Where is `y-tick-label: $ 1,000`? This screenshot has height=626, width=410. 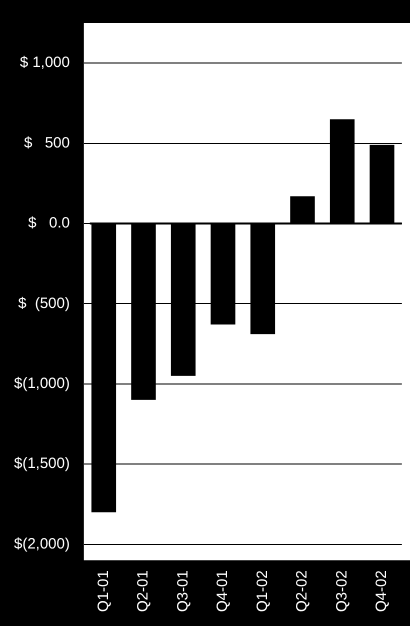
y-tick-label: $ 1,000 is located at coordinates (45, 63).